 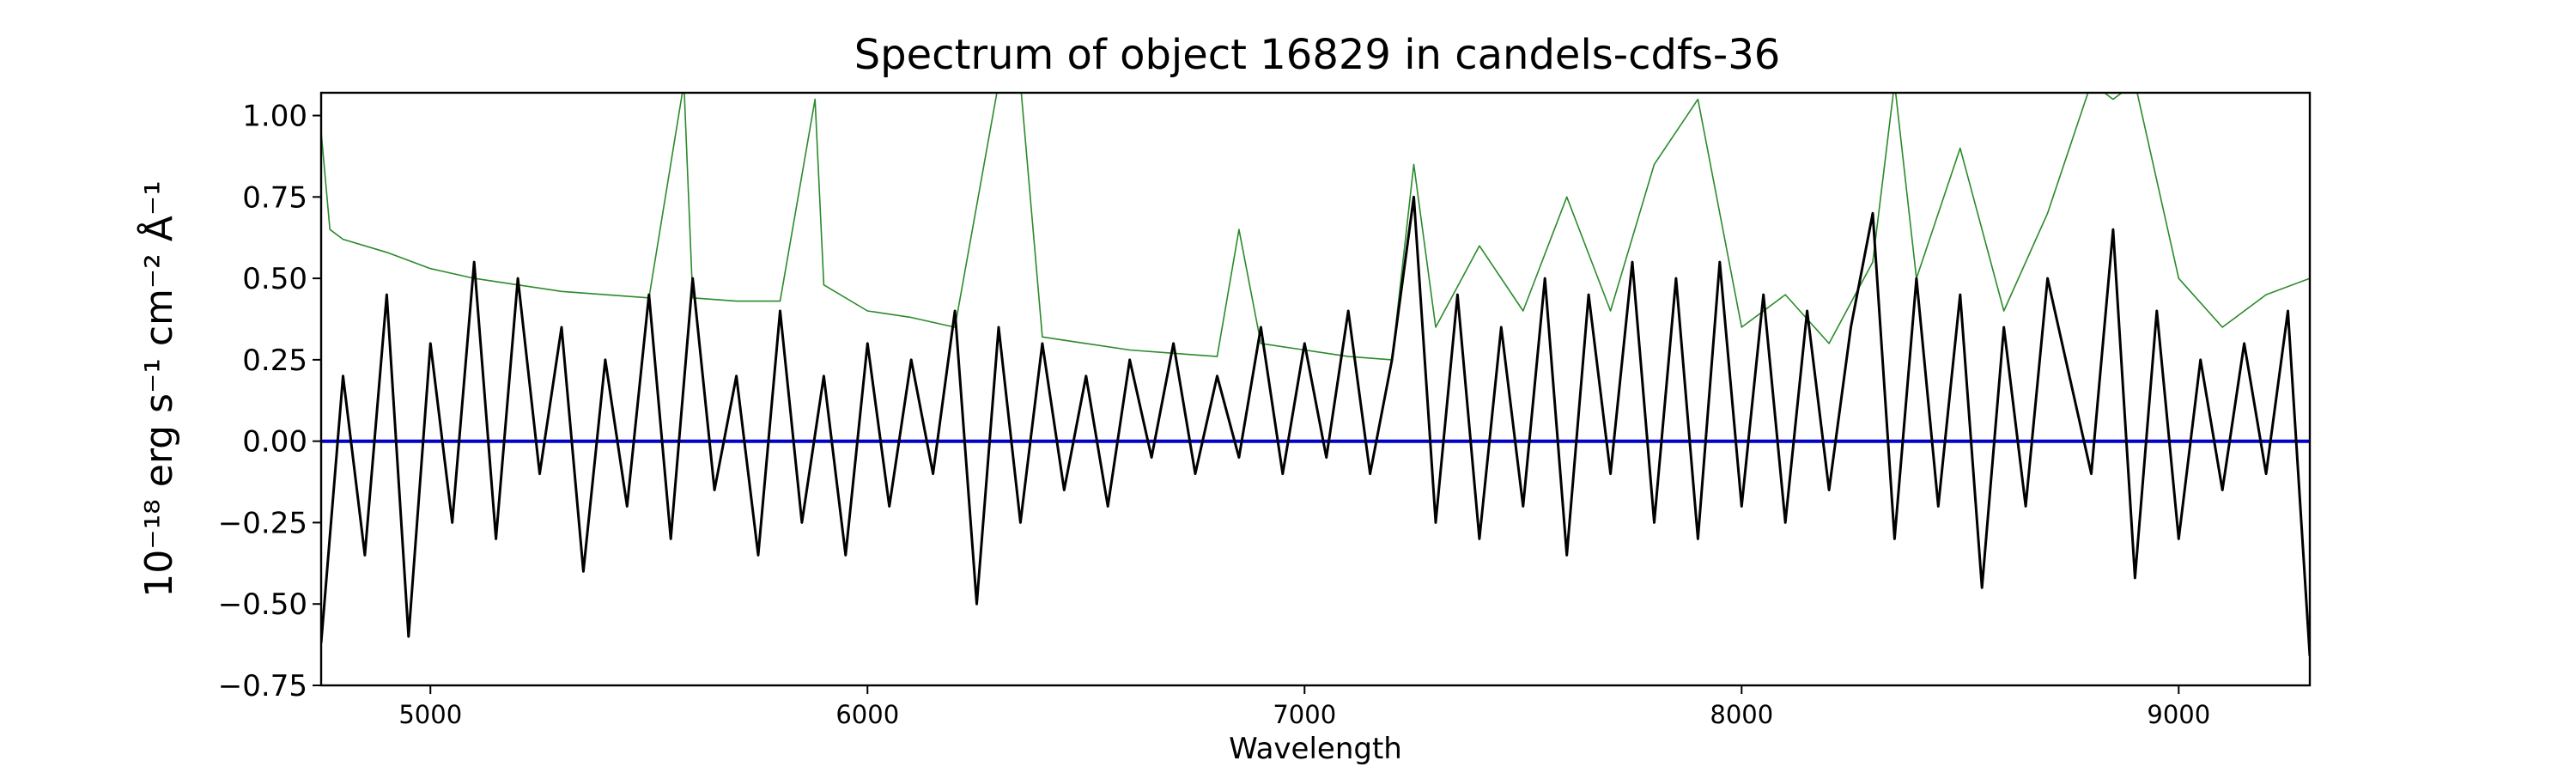 I want to click on y-tick-label: 0.25, so click(x=274, y=361).